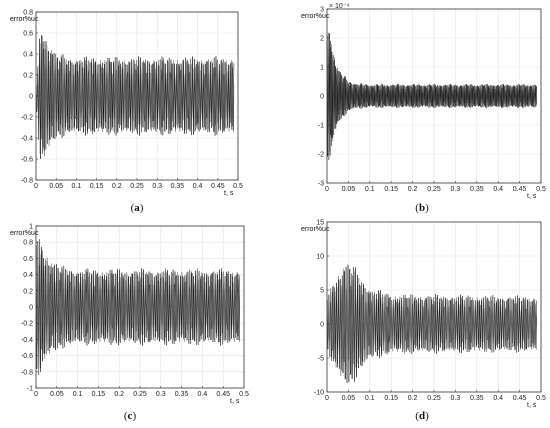 The height and width of the screenshot is (428, 550). What do you see at coordinates (320, 223) in the screenshot?
I see `y-tick-label: 15` at bounding box center [320, 223].